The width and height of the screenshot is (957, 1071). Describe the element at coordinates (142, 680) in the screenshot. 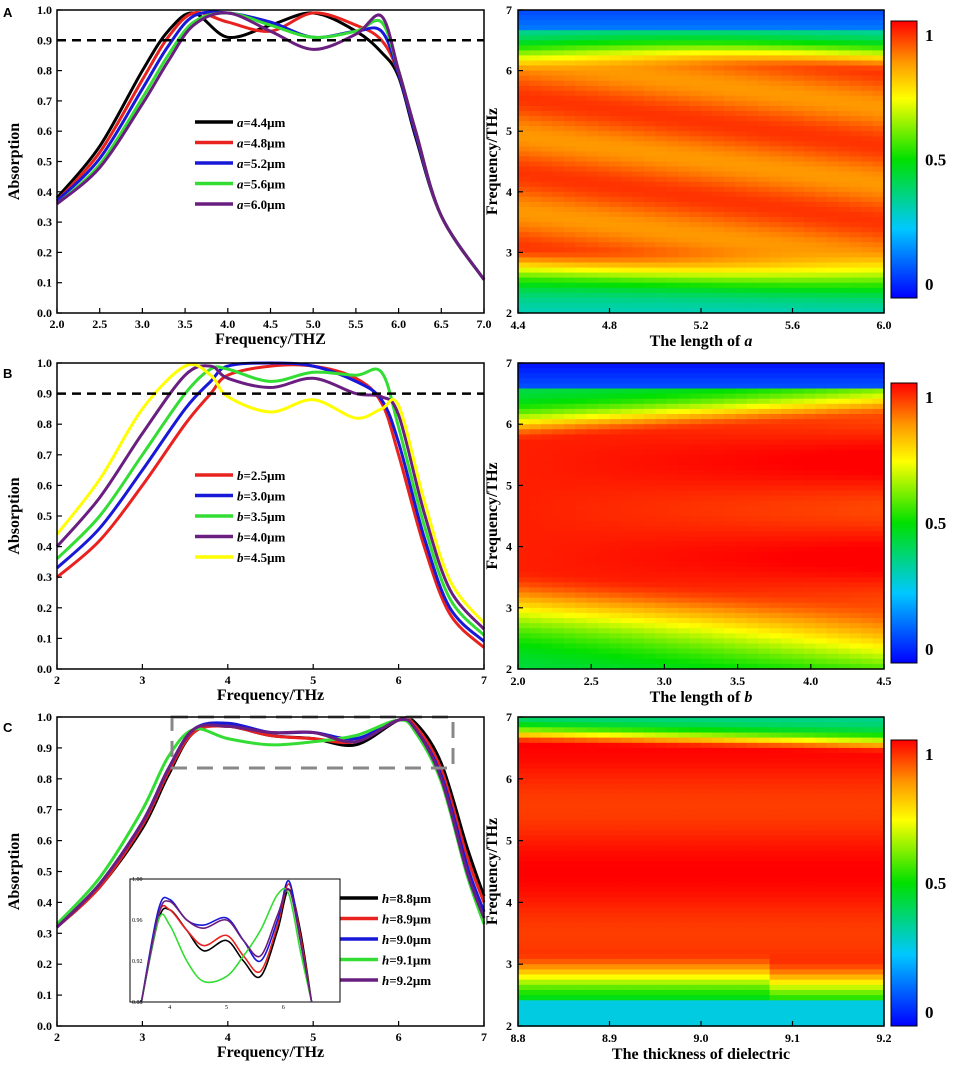

I see `x-tick-label: 3` at that location.